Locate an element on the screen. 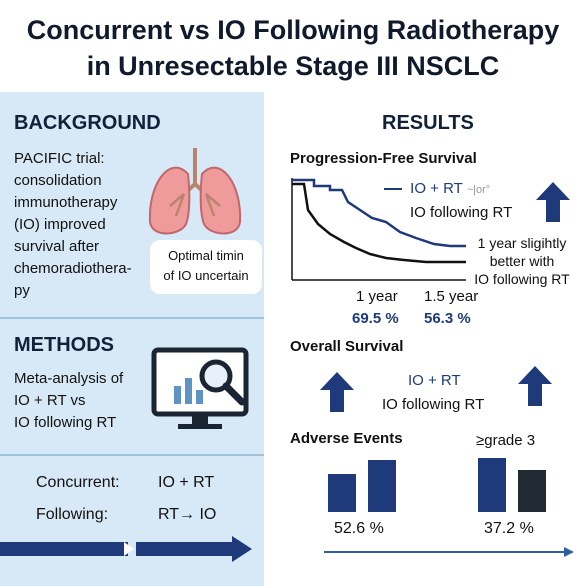 This screenshot has width=586, height=586. os-heading: Overall Survival is located at coordinates (347, 346).